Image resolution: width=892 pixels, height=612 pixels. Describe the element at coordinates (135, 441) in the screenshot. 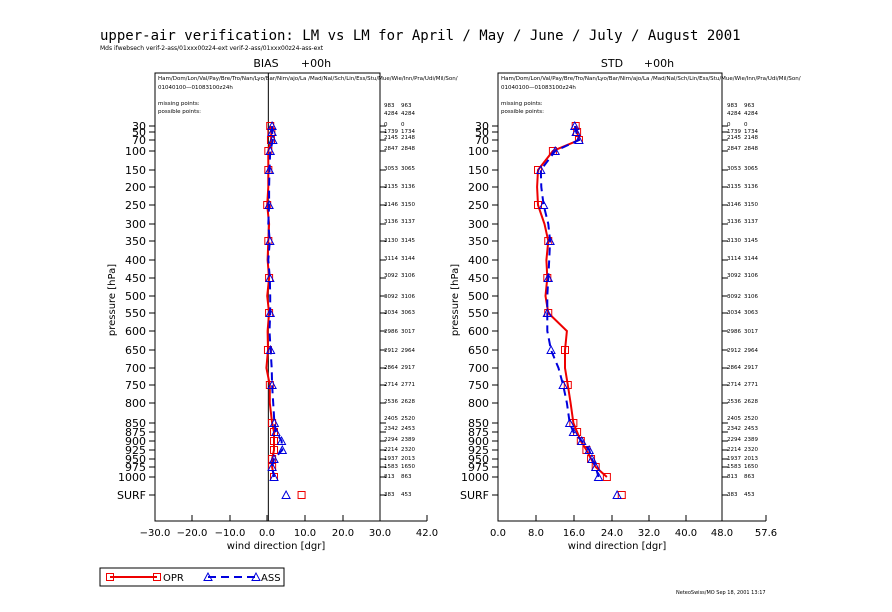

I see `y-tick-label: 900` at that location.